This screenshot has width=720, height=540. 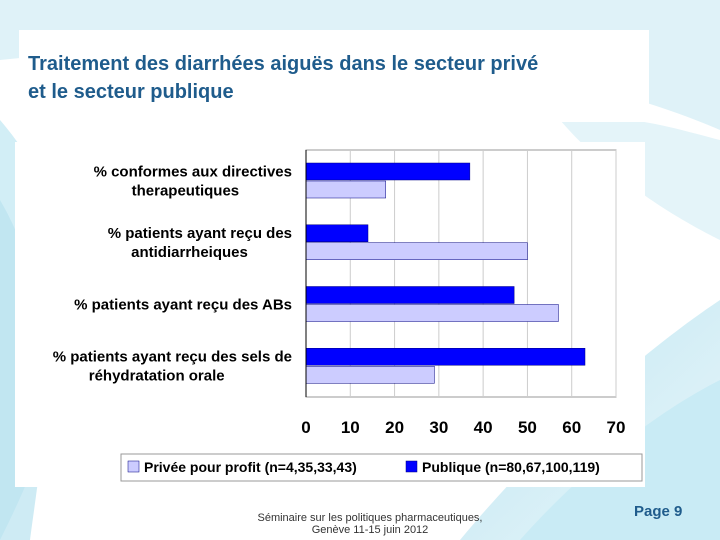 What do you see at coordinates (350, 427) in the screenshot?
I see `x-tick-label: 10` at bounding box center [350, 427].